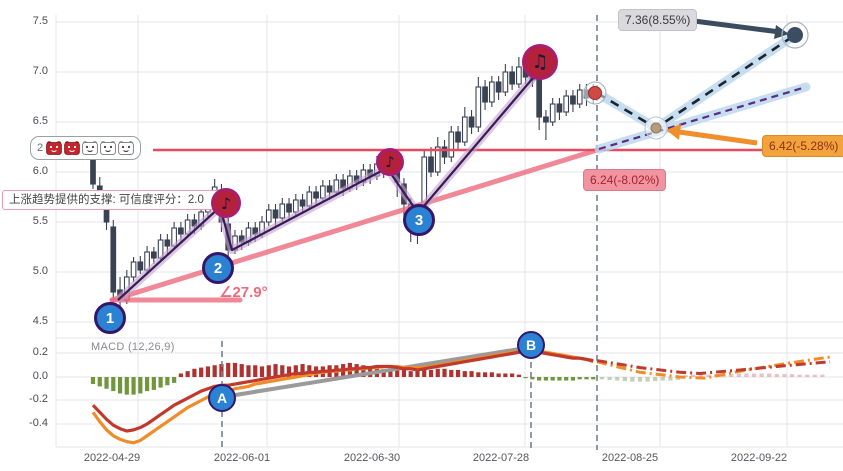 This screenshot has width=843, height=471. I want to click on target-down-label: 6.24(-8.02%), so click(625, 180).